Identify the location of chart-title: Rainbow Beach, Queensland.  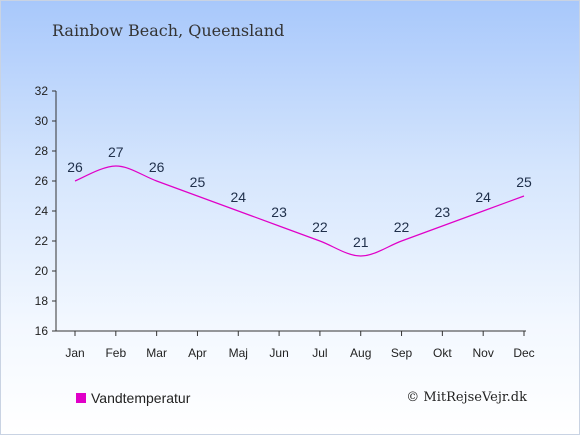
(168, 30).